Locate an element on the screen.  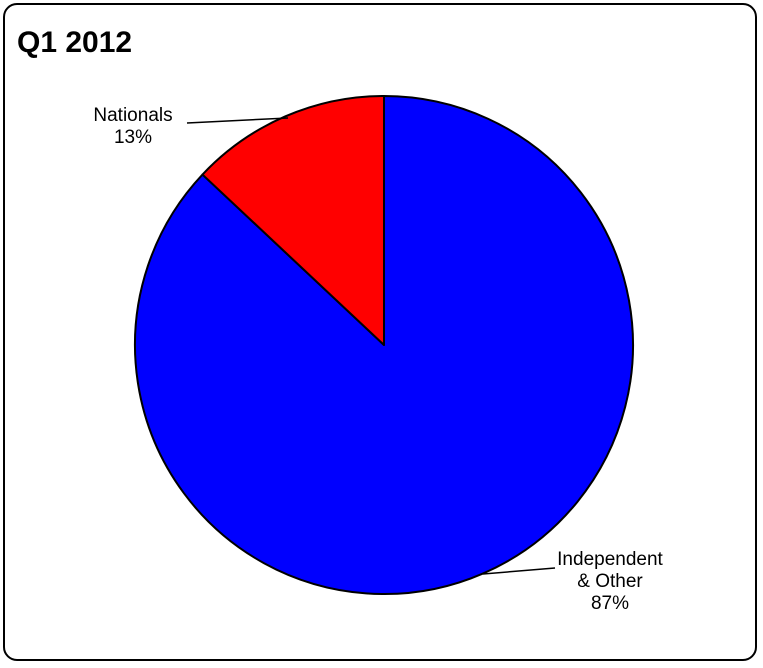
slice-name-label: & Other is located at coordinates (610, 581).